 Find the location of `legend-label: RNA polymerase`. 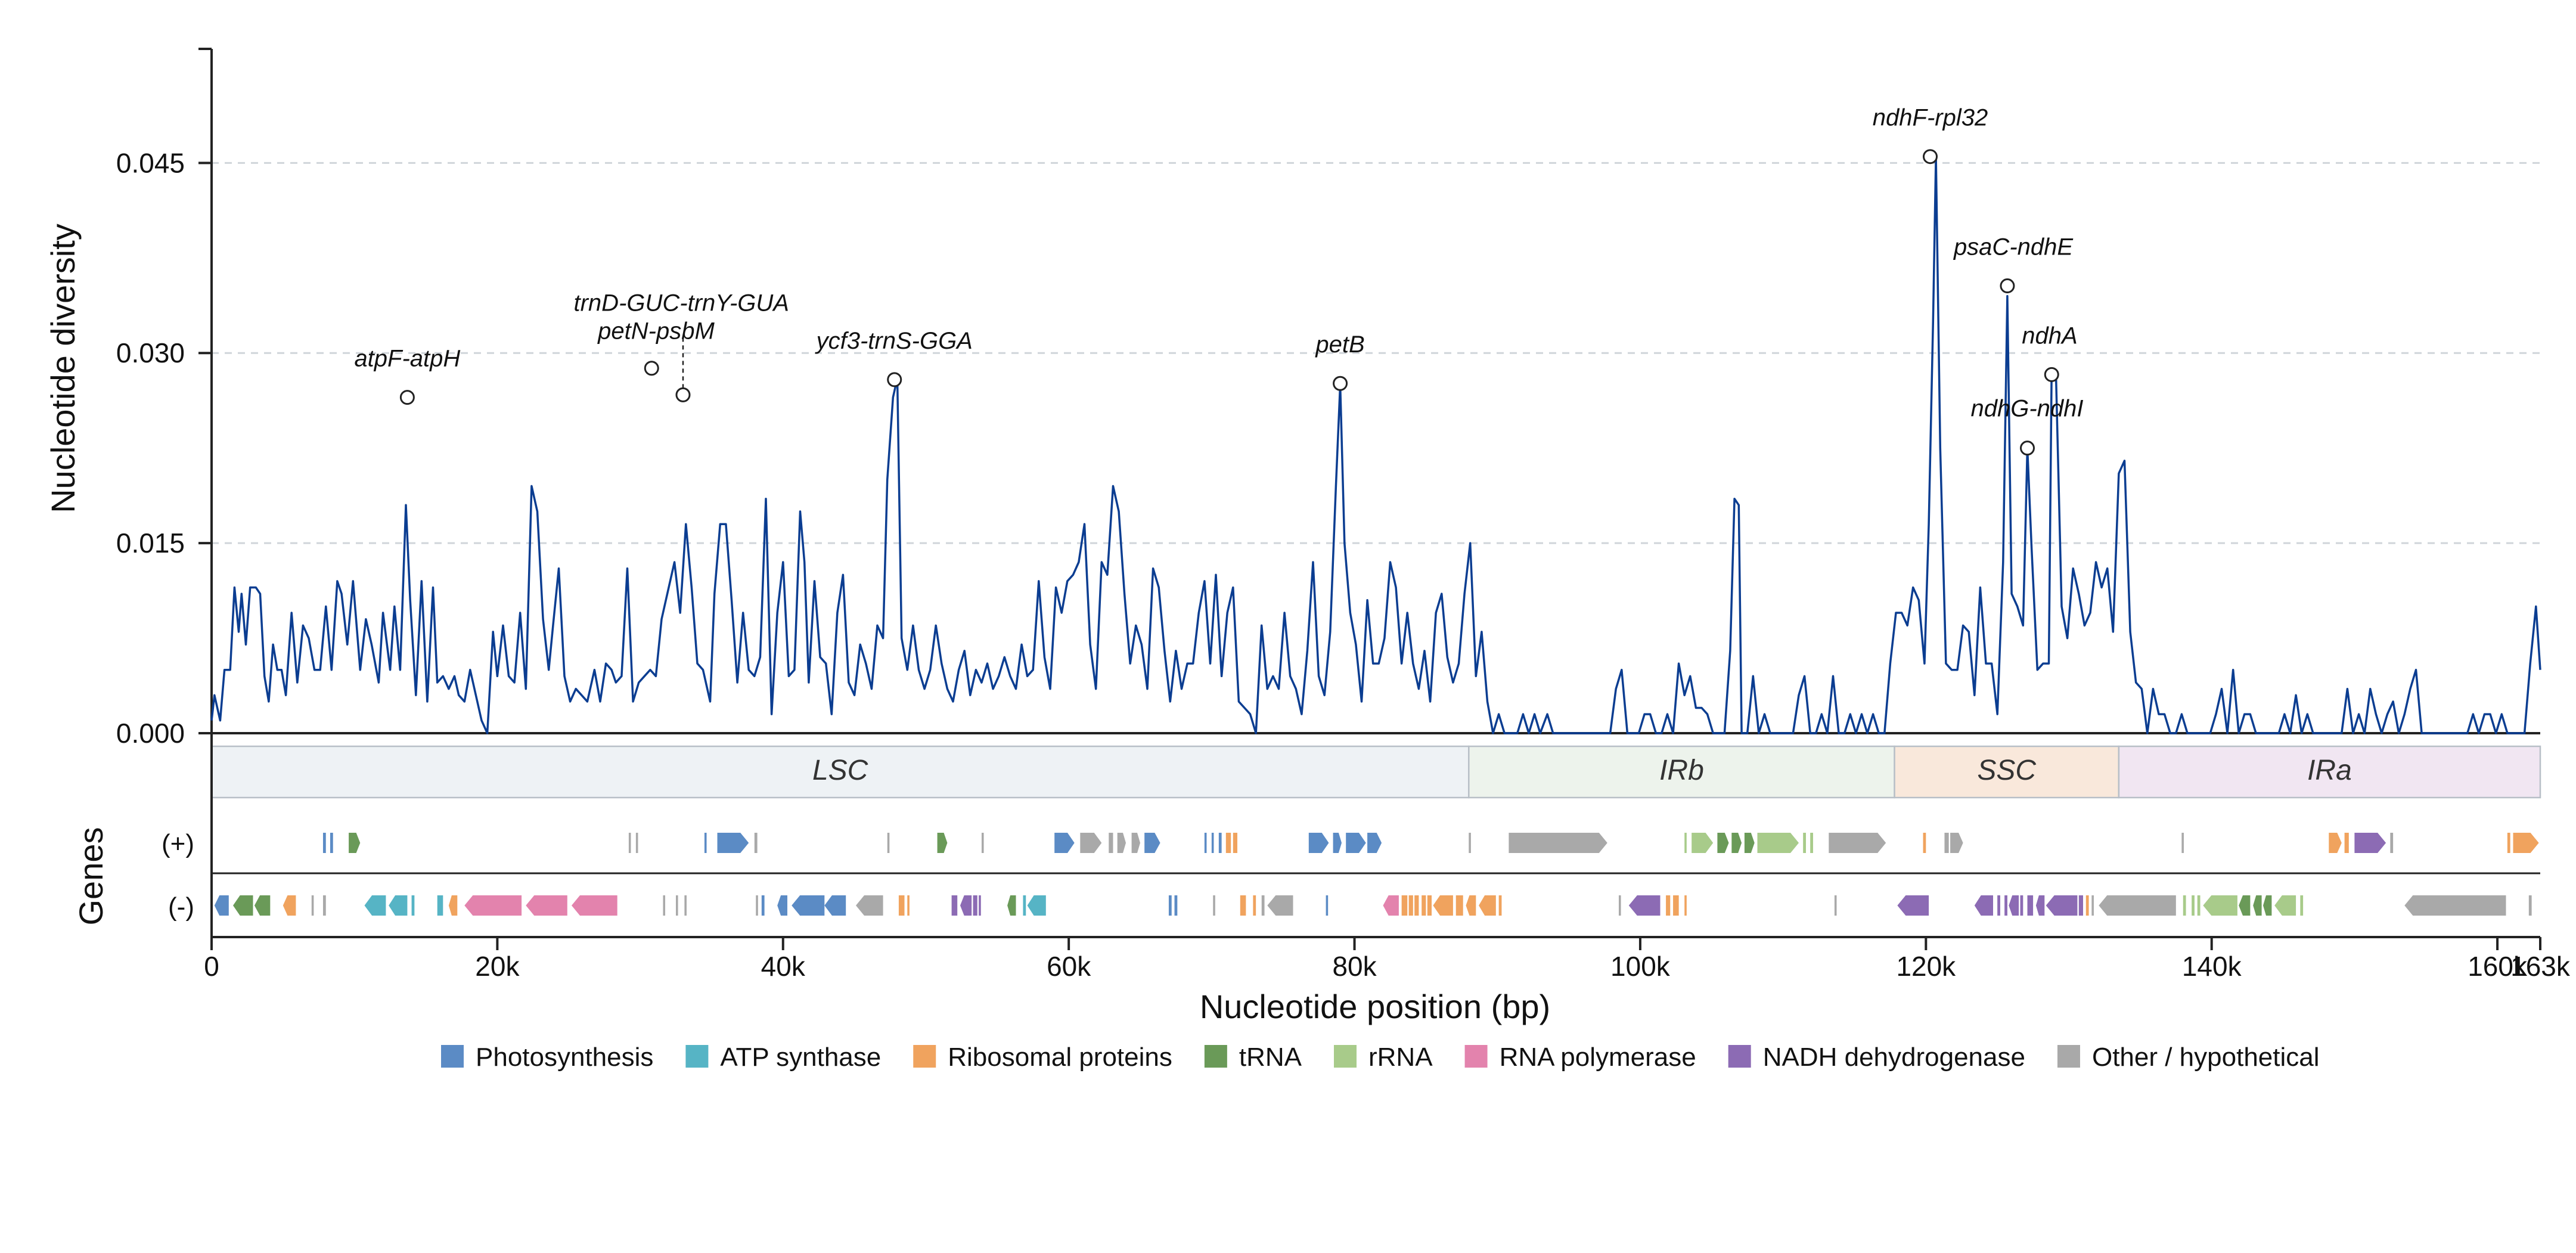

legend-label: RNA polymerase is located at coordinates (1598, 1057).